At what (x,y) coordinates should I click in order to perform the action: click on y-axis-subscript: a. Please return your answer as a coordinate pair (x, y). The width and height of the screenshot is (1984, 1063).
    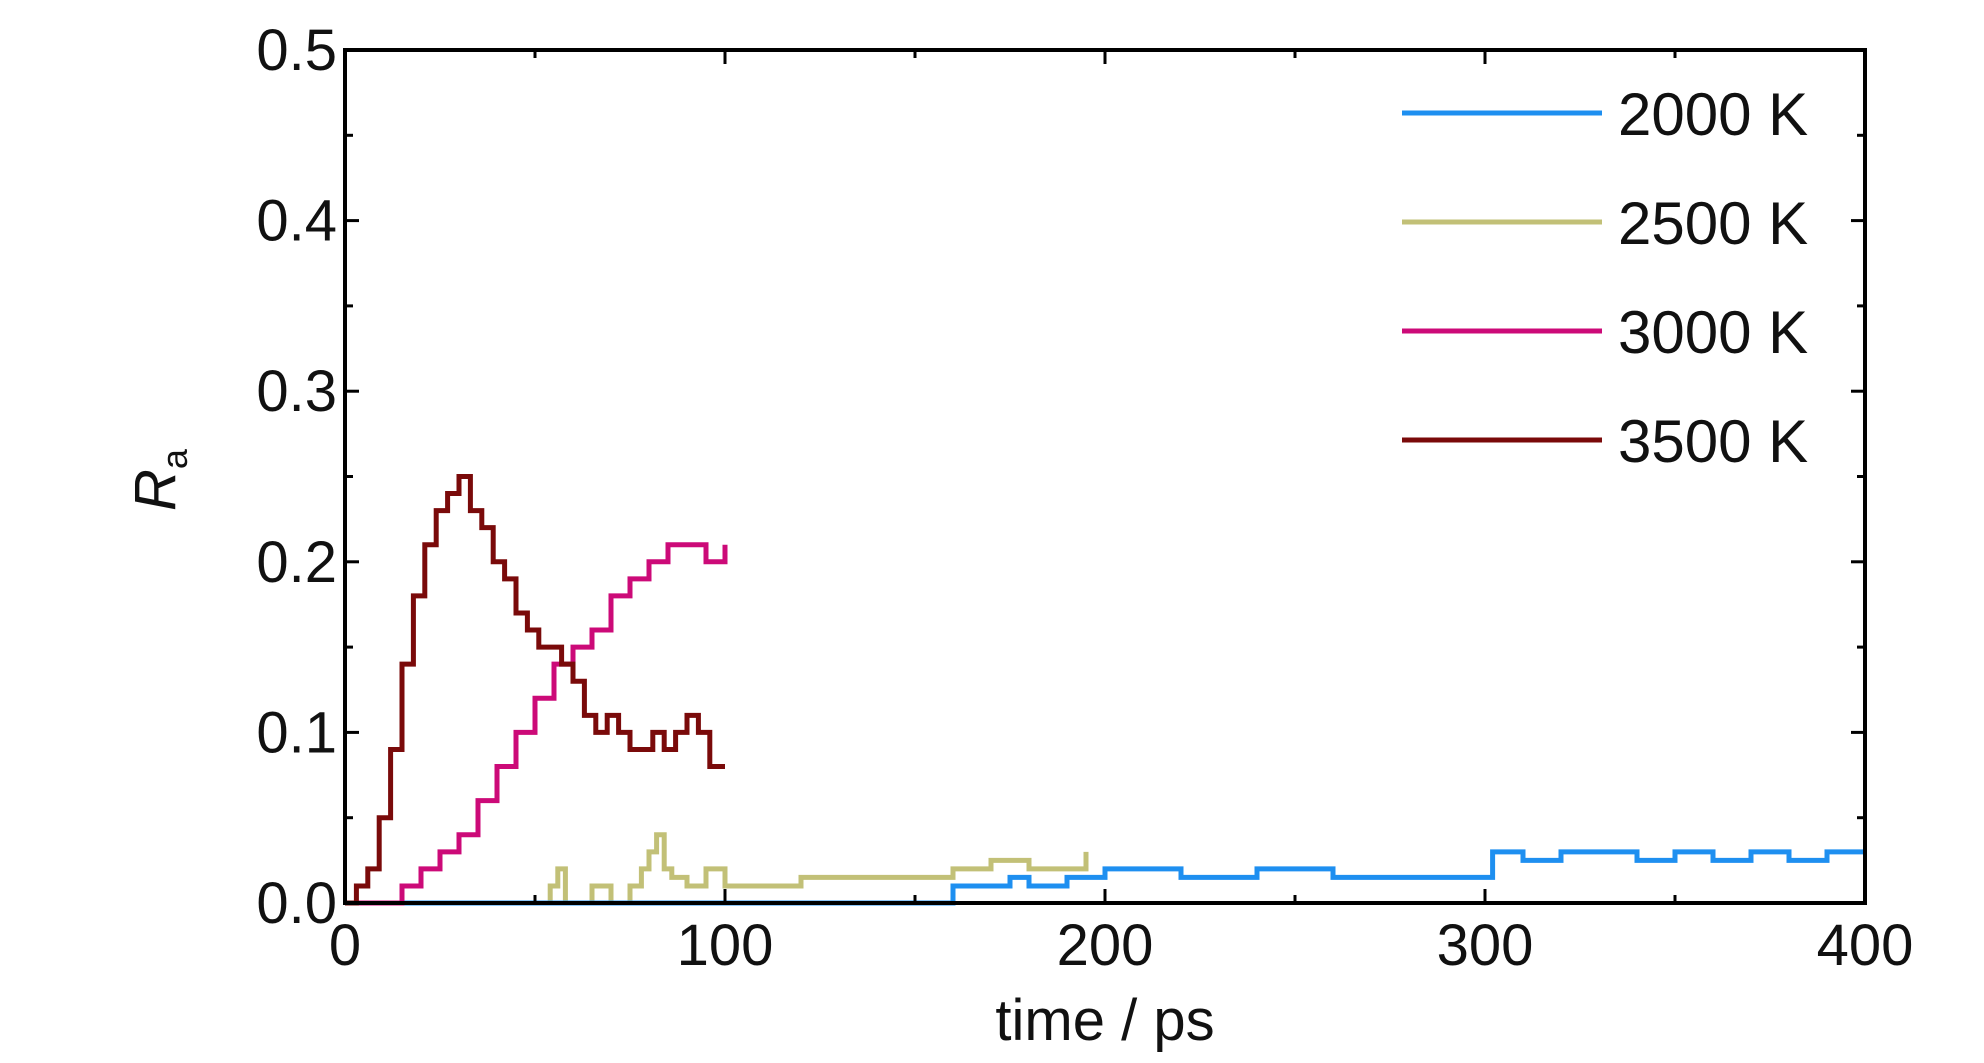
    Looking at the image, I should click on (174, 458).